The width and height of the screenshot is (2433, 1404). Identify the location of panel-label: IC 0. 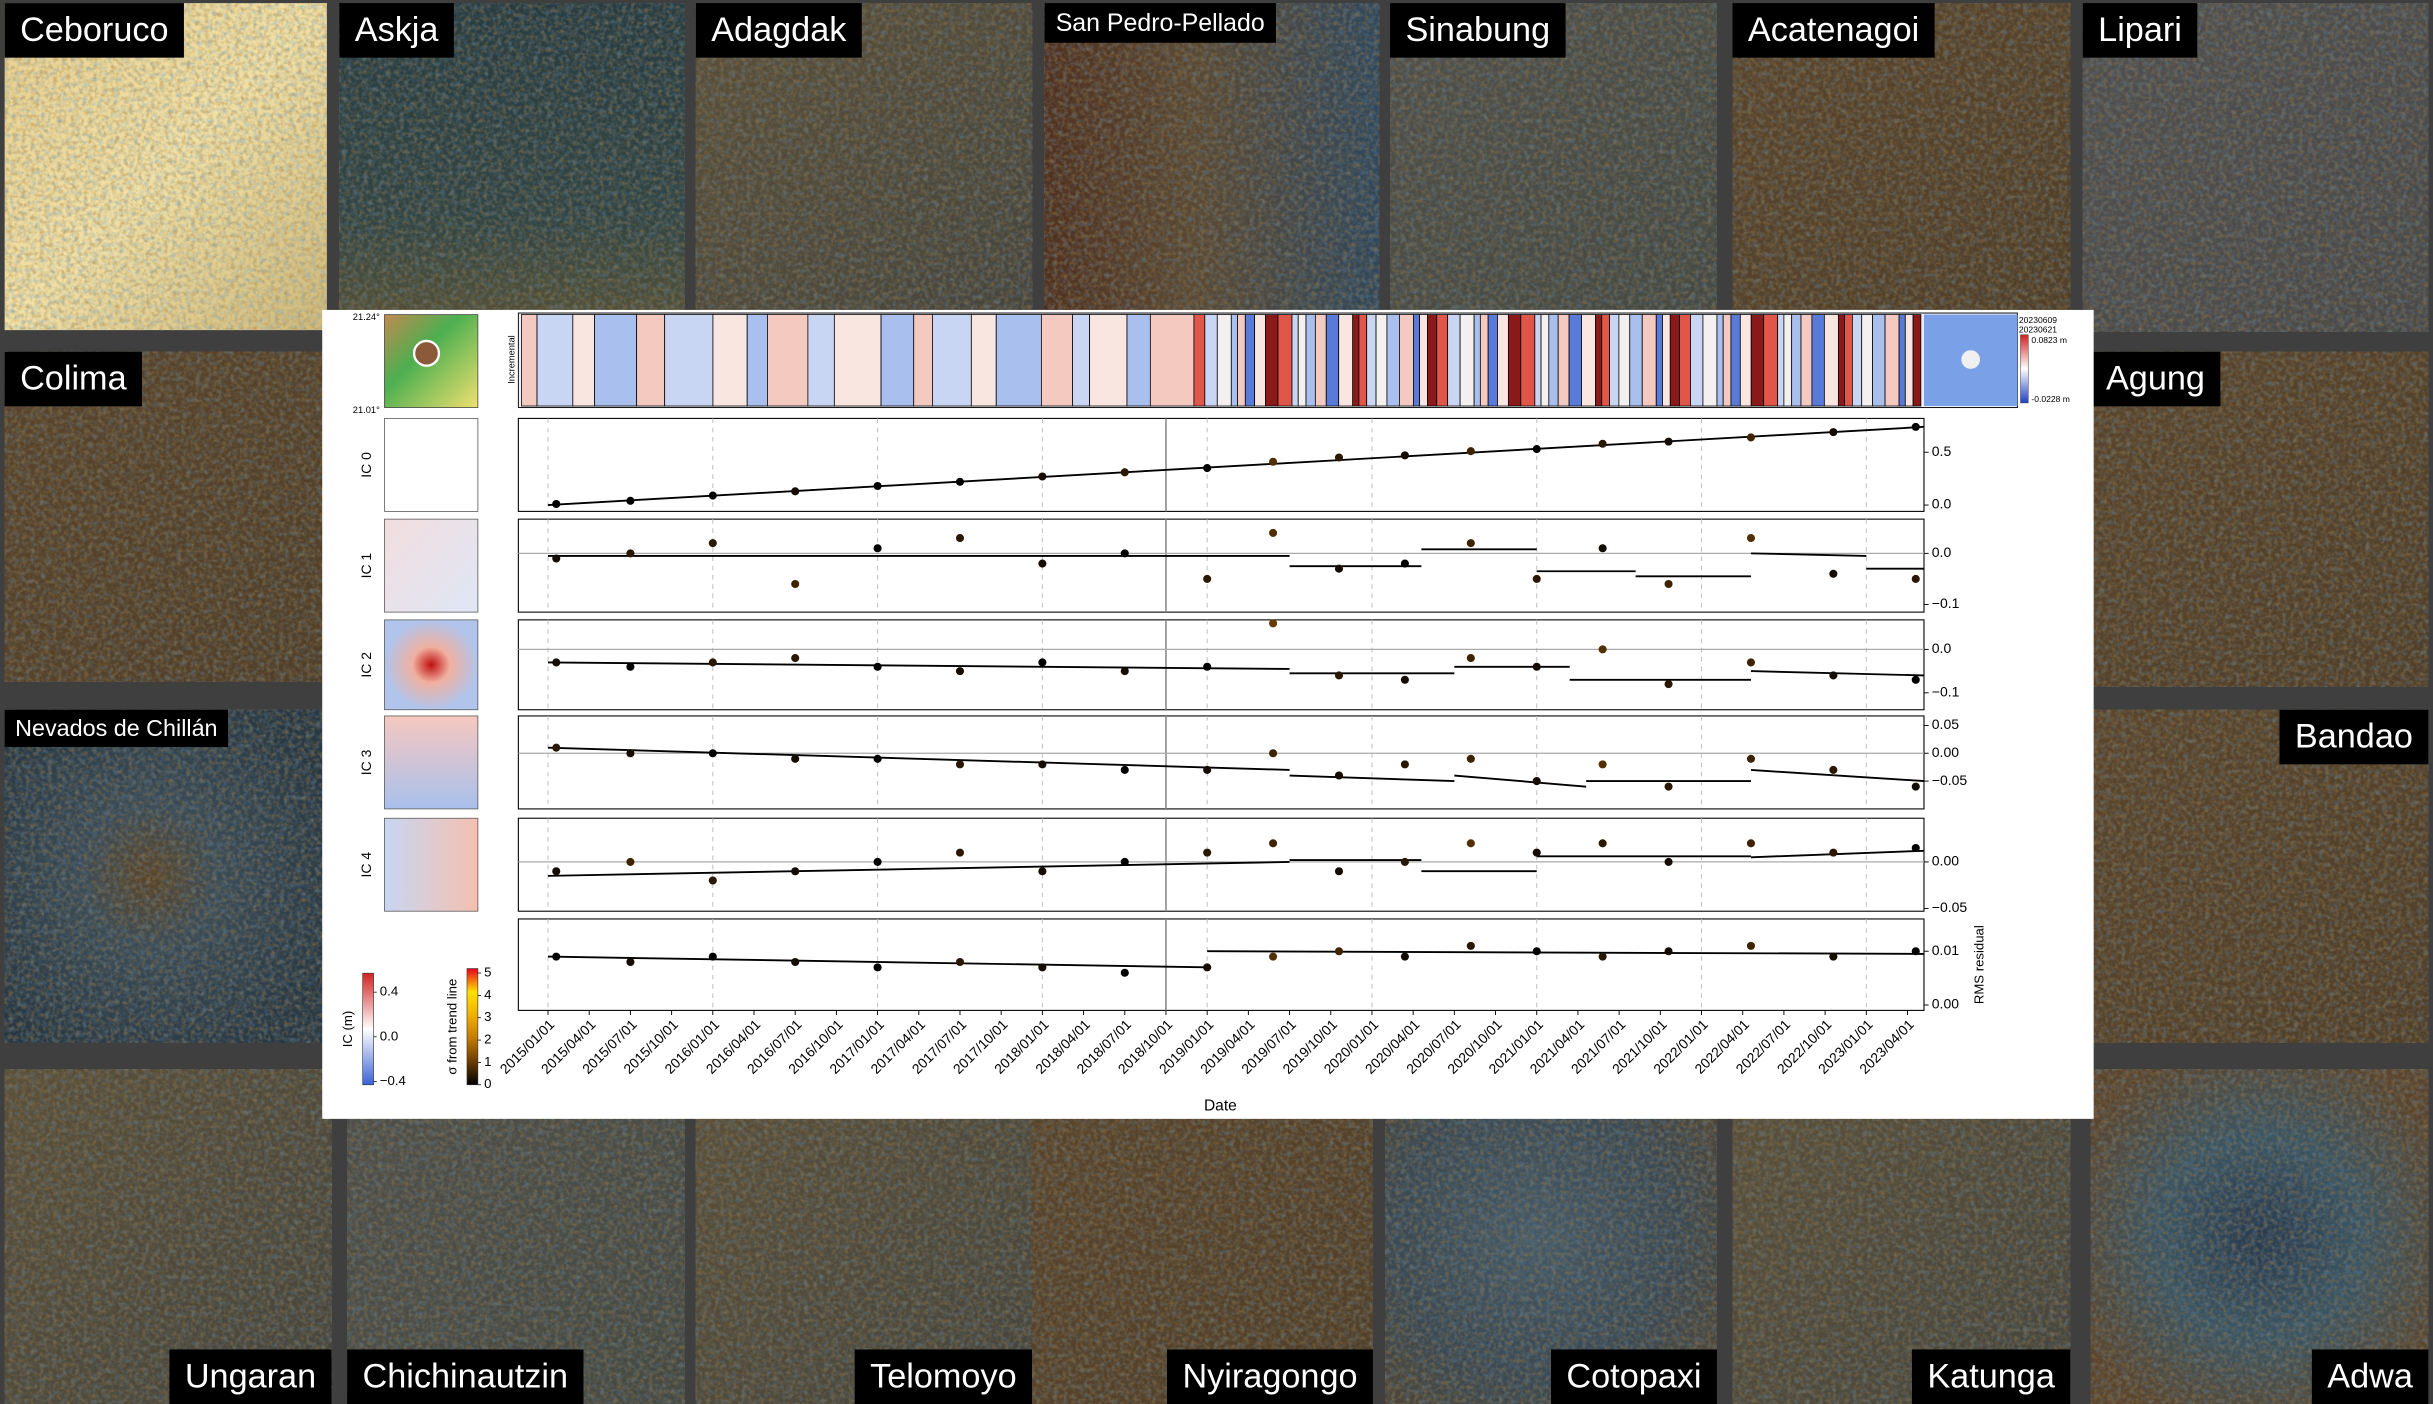
(366, 465).